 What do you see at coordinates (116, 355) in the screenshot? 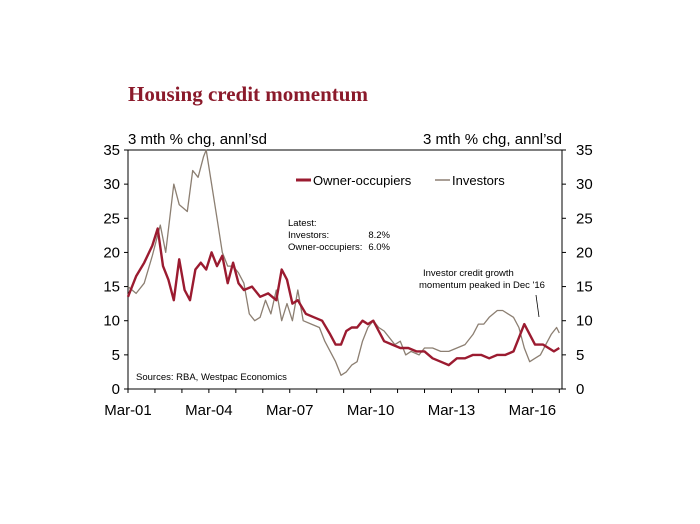
I see `y-tick-label-left: 5` at bounding box center [116, 355].